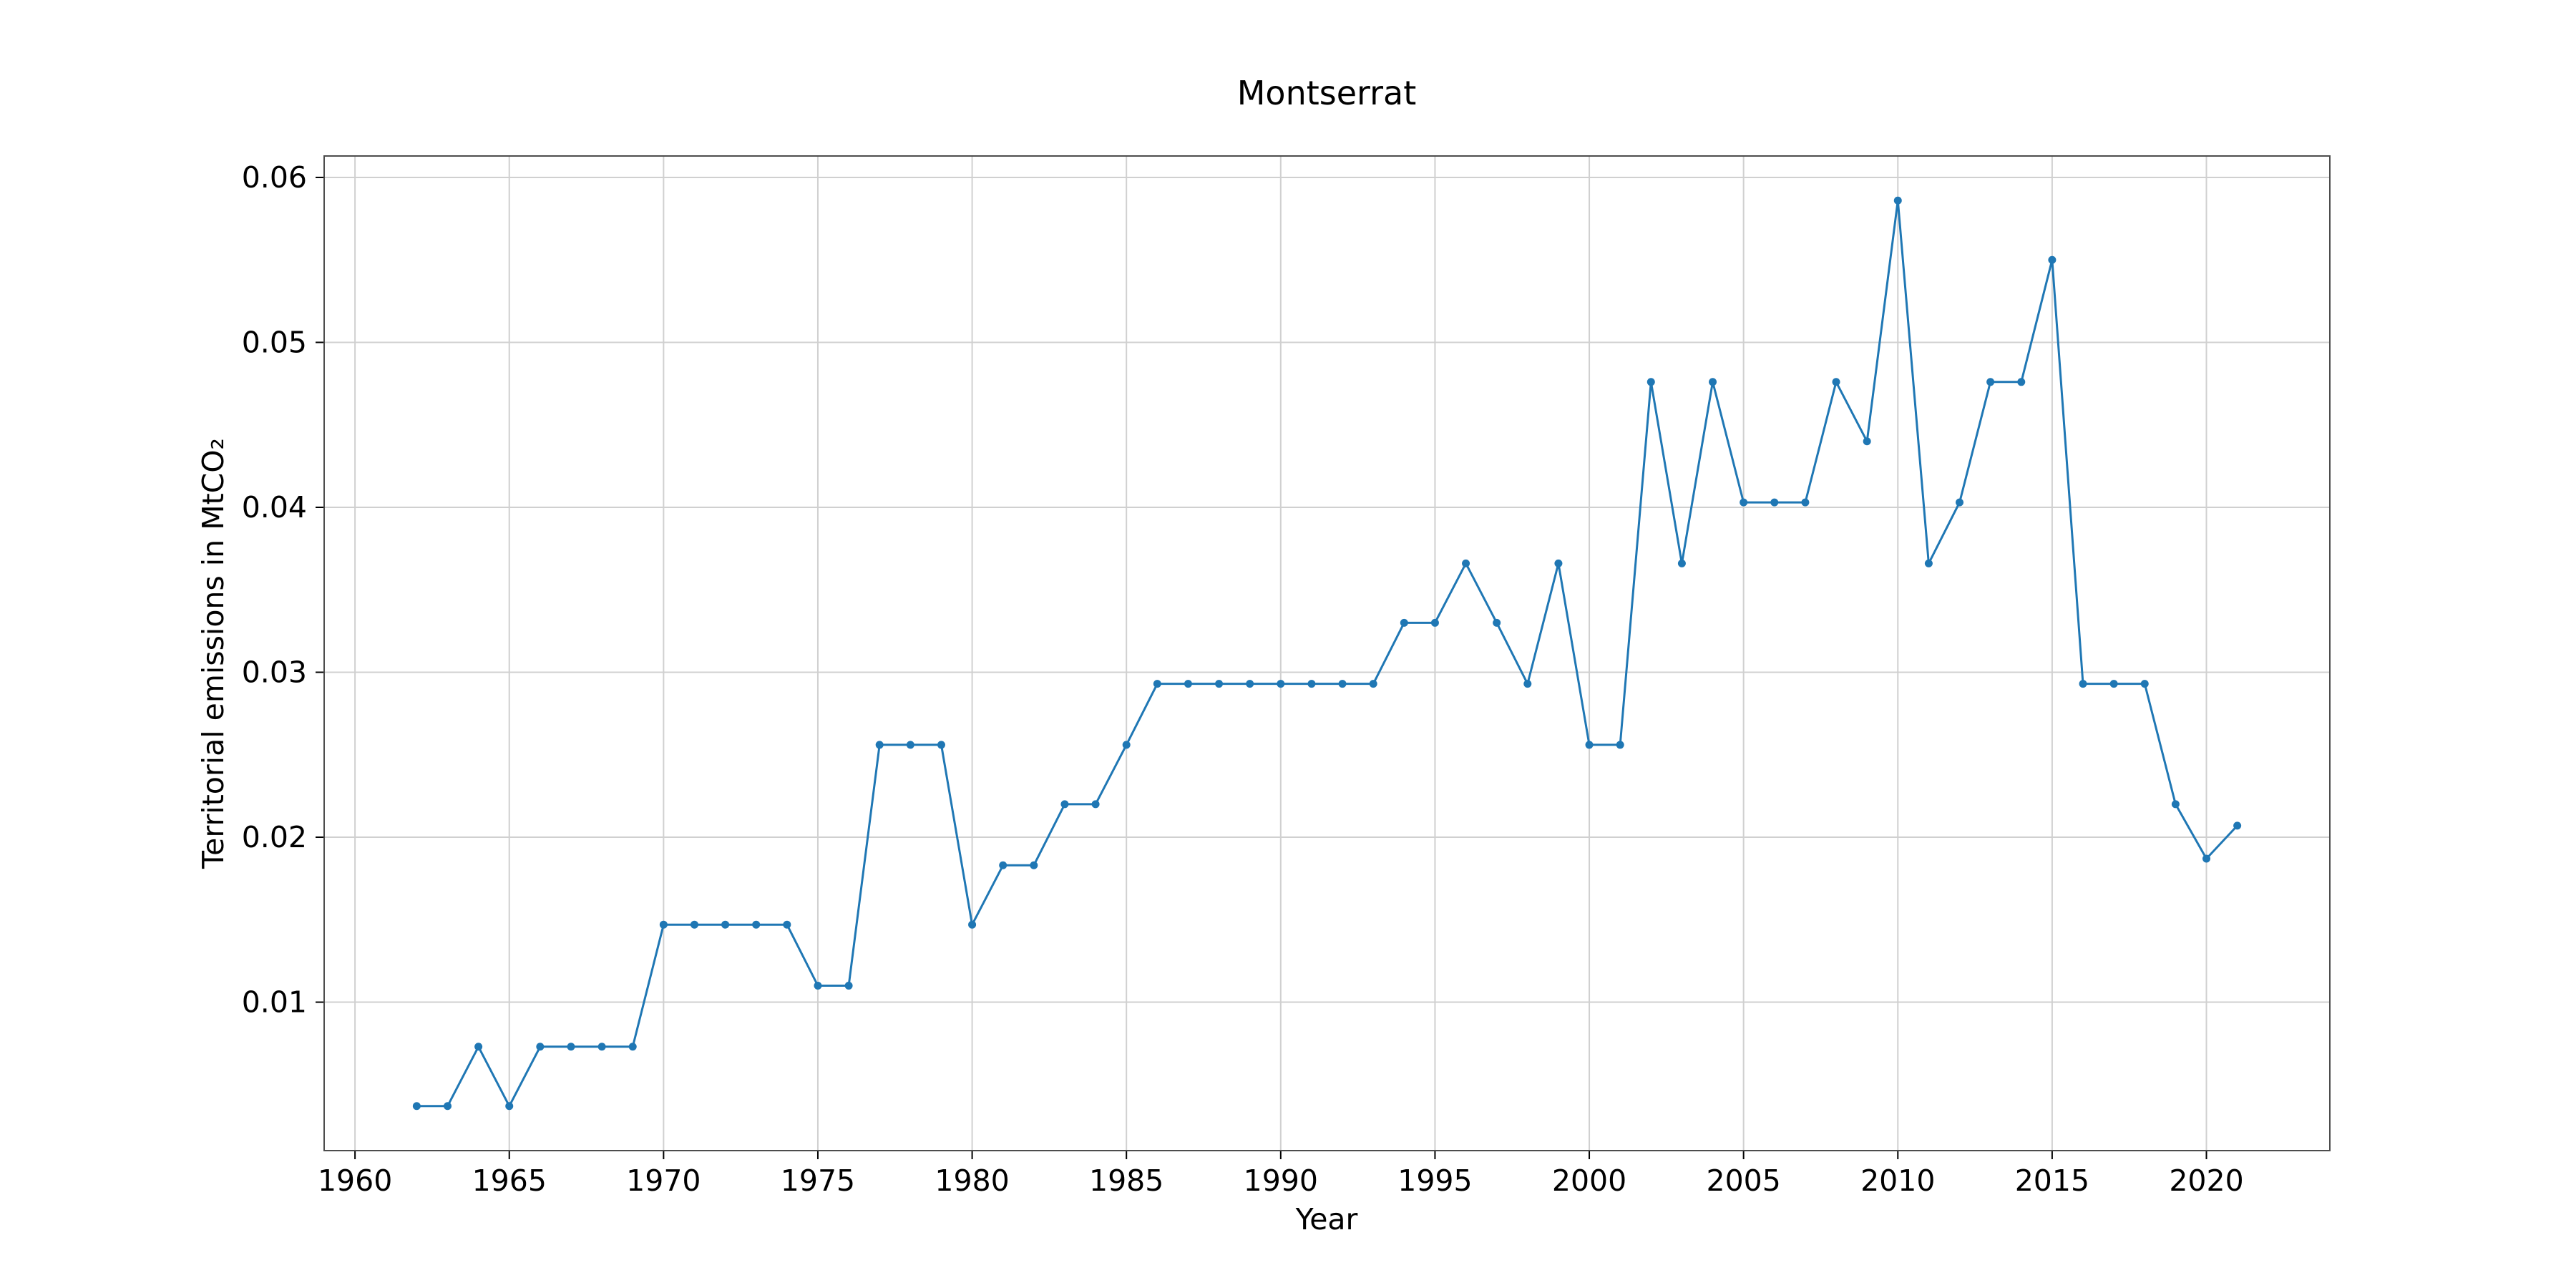 This screenshot has height=1288, width=2576. I want to click on x-tick-label: 1990, so click(1281, 1180).